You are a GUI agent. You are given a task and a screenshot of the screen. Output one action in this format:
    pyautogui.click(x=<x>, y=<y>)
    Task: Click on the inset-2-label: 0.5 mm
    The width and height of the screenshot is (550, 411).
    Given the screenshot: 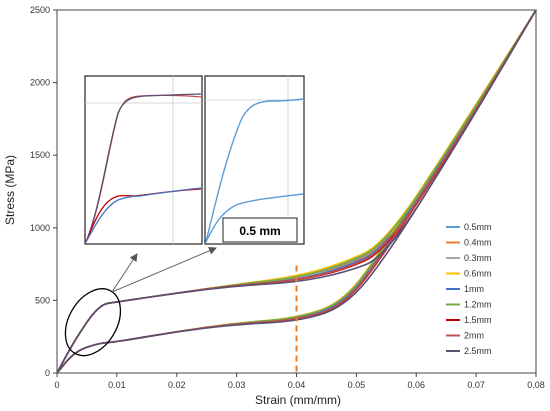 What is the action you would take?
    pyautogui.click(x=259, y=231)
    